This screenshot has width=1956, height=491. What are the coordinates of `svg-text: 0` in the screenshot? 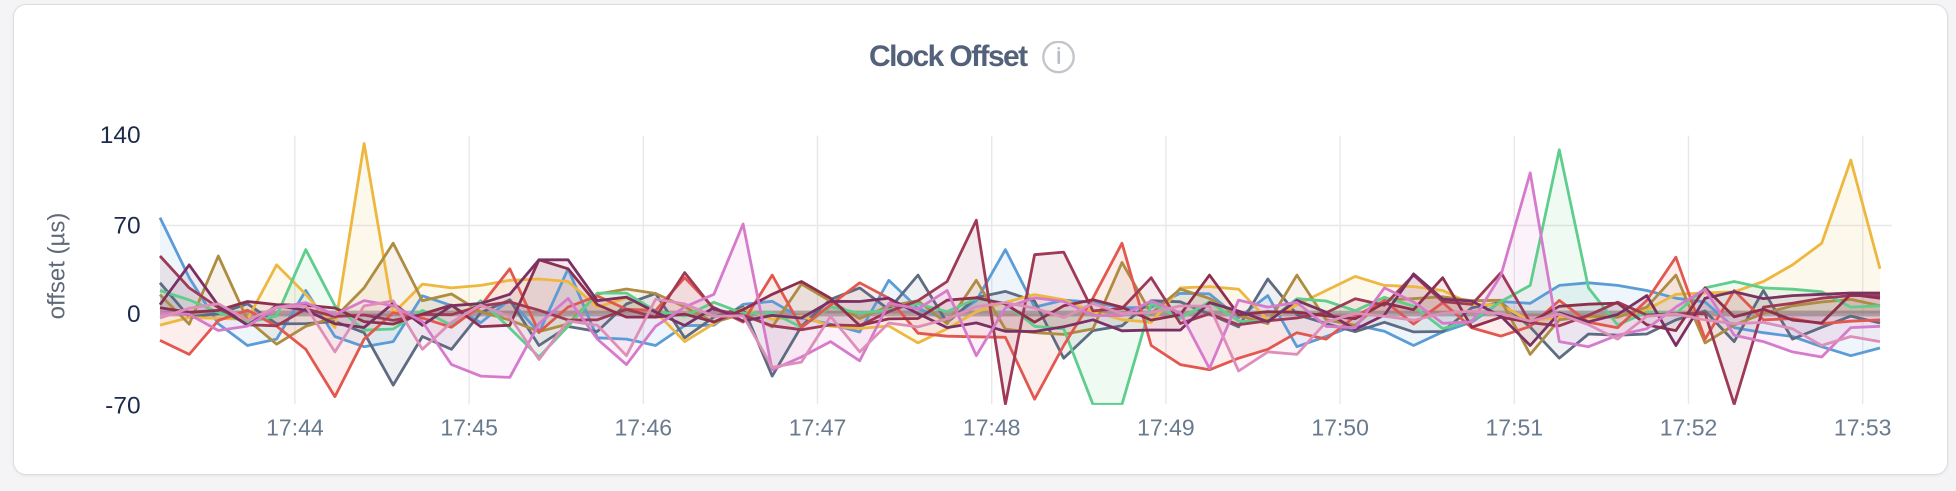 It's located at (134, 314).